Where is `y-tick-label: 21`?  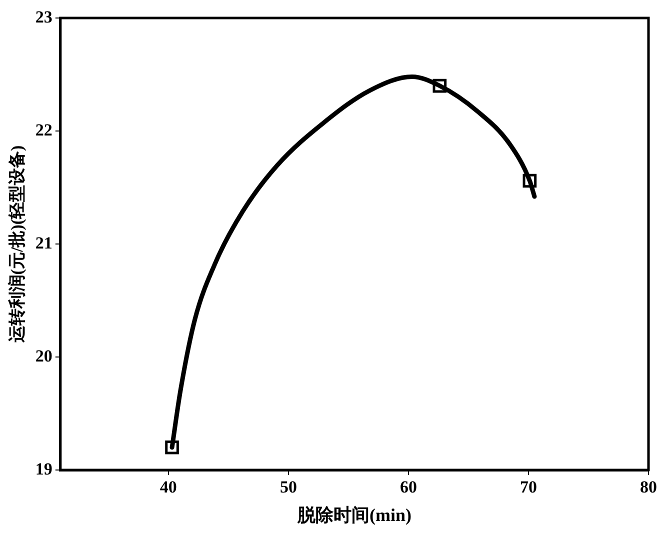
y-tick-label: 21 is located at coordinates (43, 242).